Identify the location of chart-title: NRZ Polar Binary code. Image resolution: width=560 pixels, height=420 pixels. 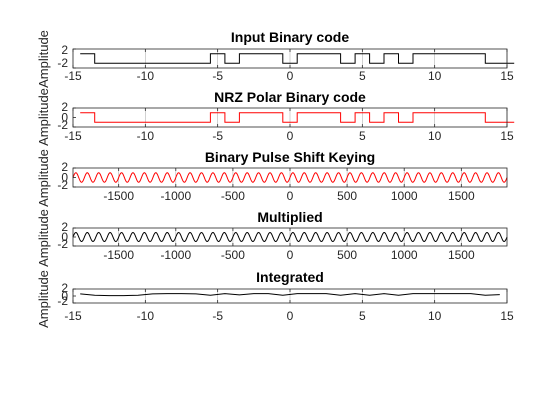
(290, 97).